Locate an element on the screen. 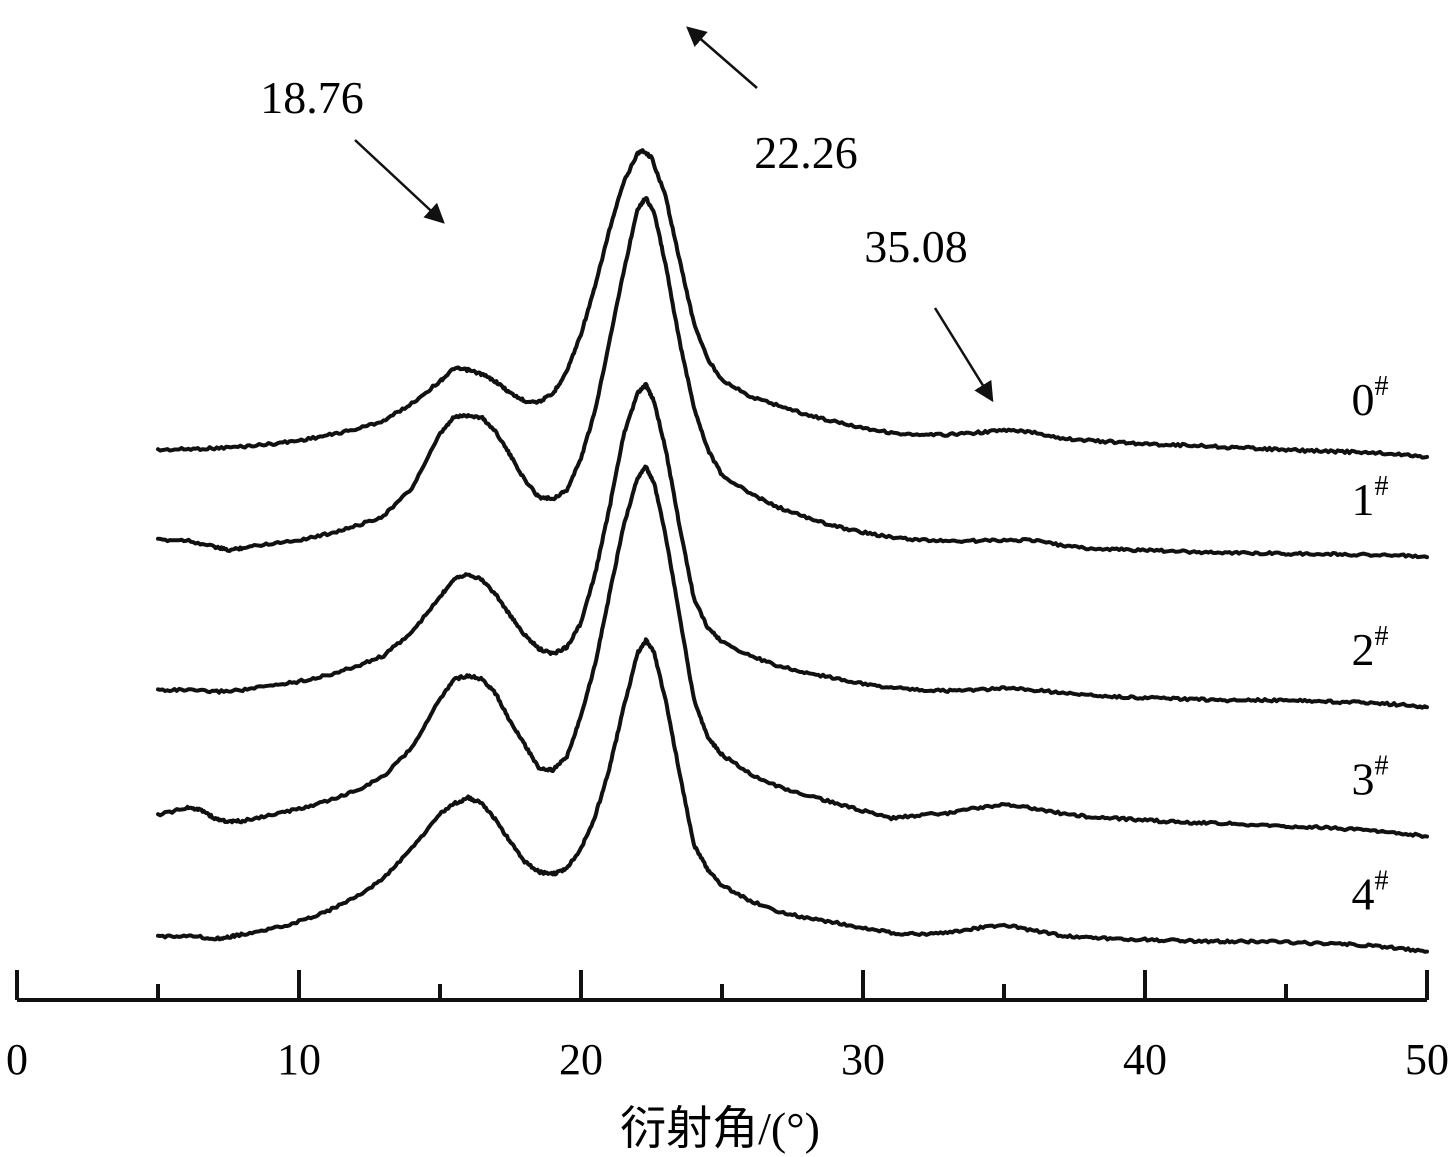  series-label-4: 4# is located at coordinates (1370, 893).